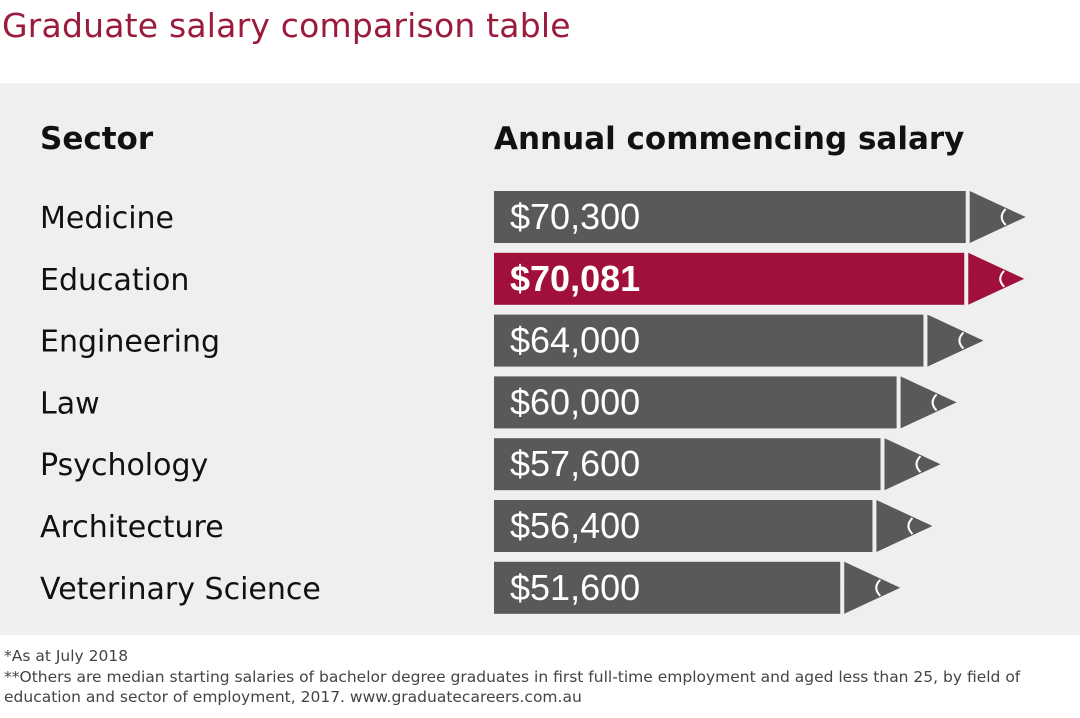  I want to click on salary-column-header: Annual commencing salary, so click(729, 139).